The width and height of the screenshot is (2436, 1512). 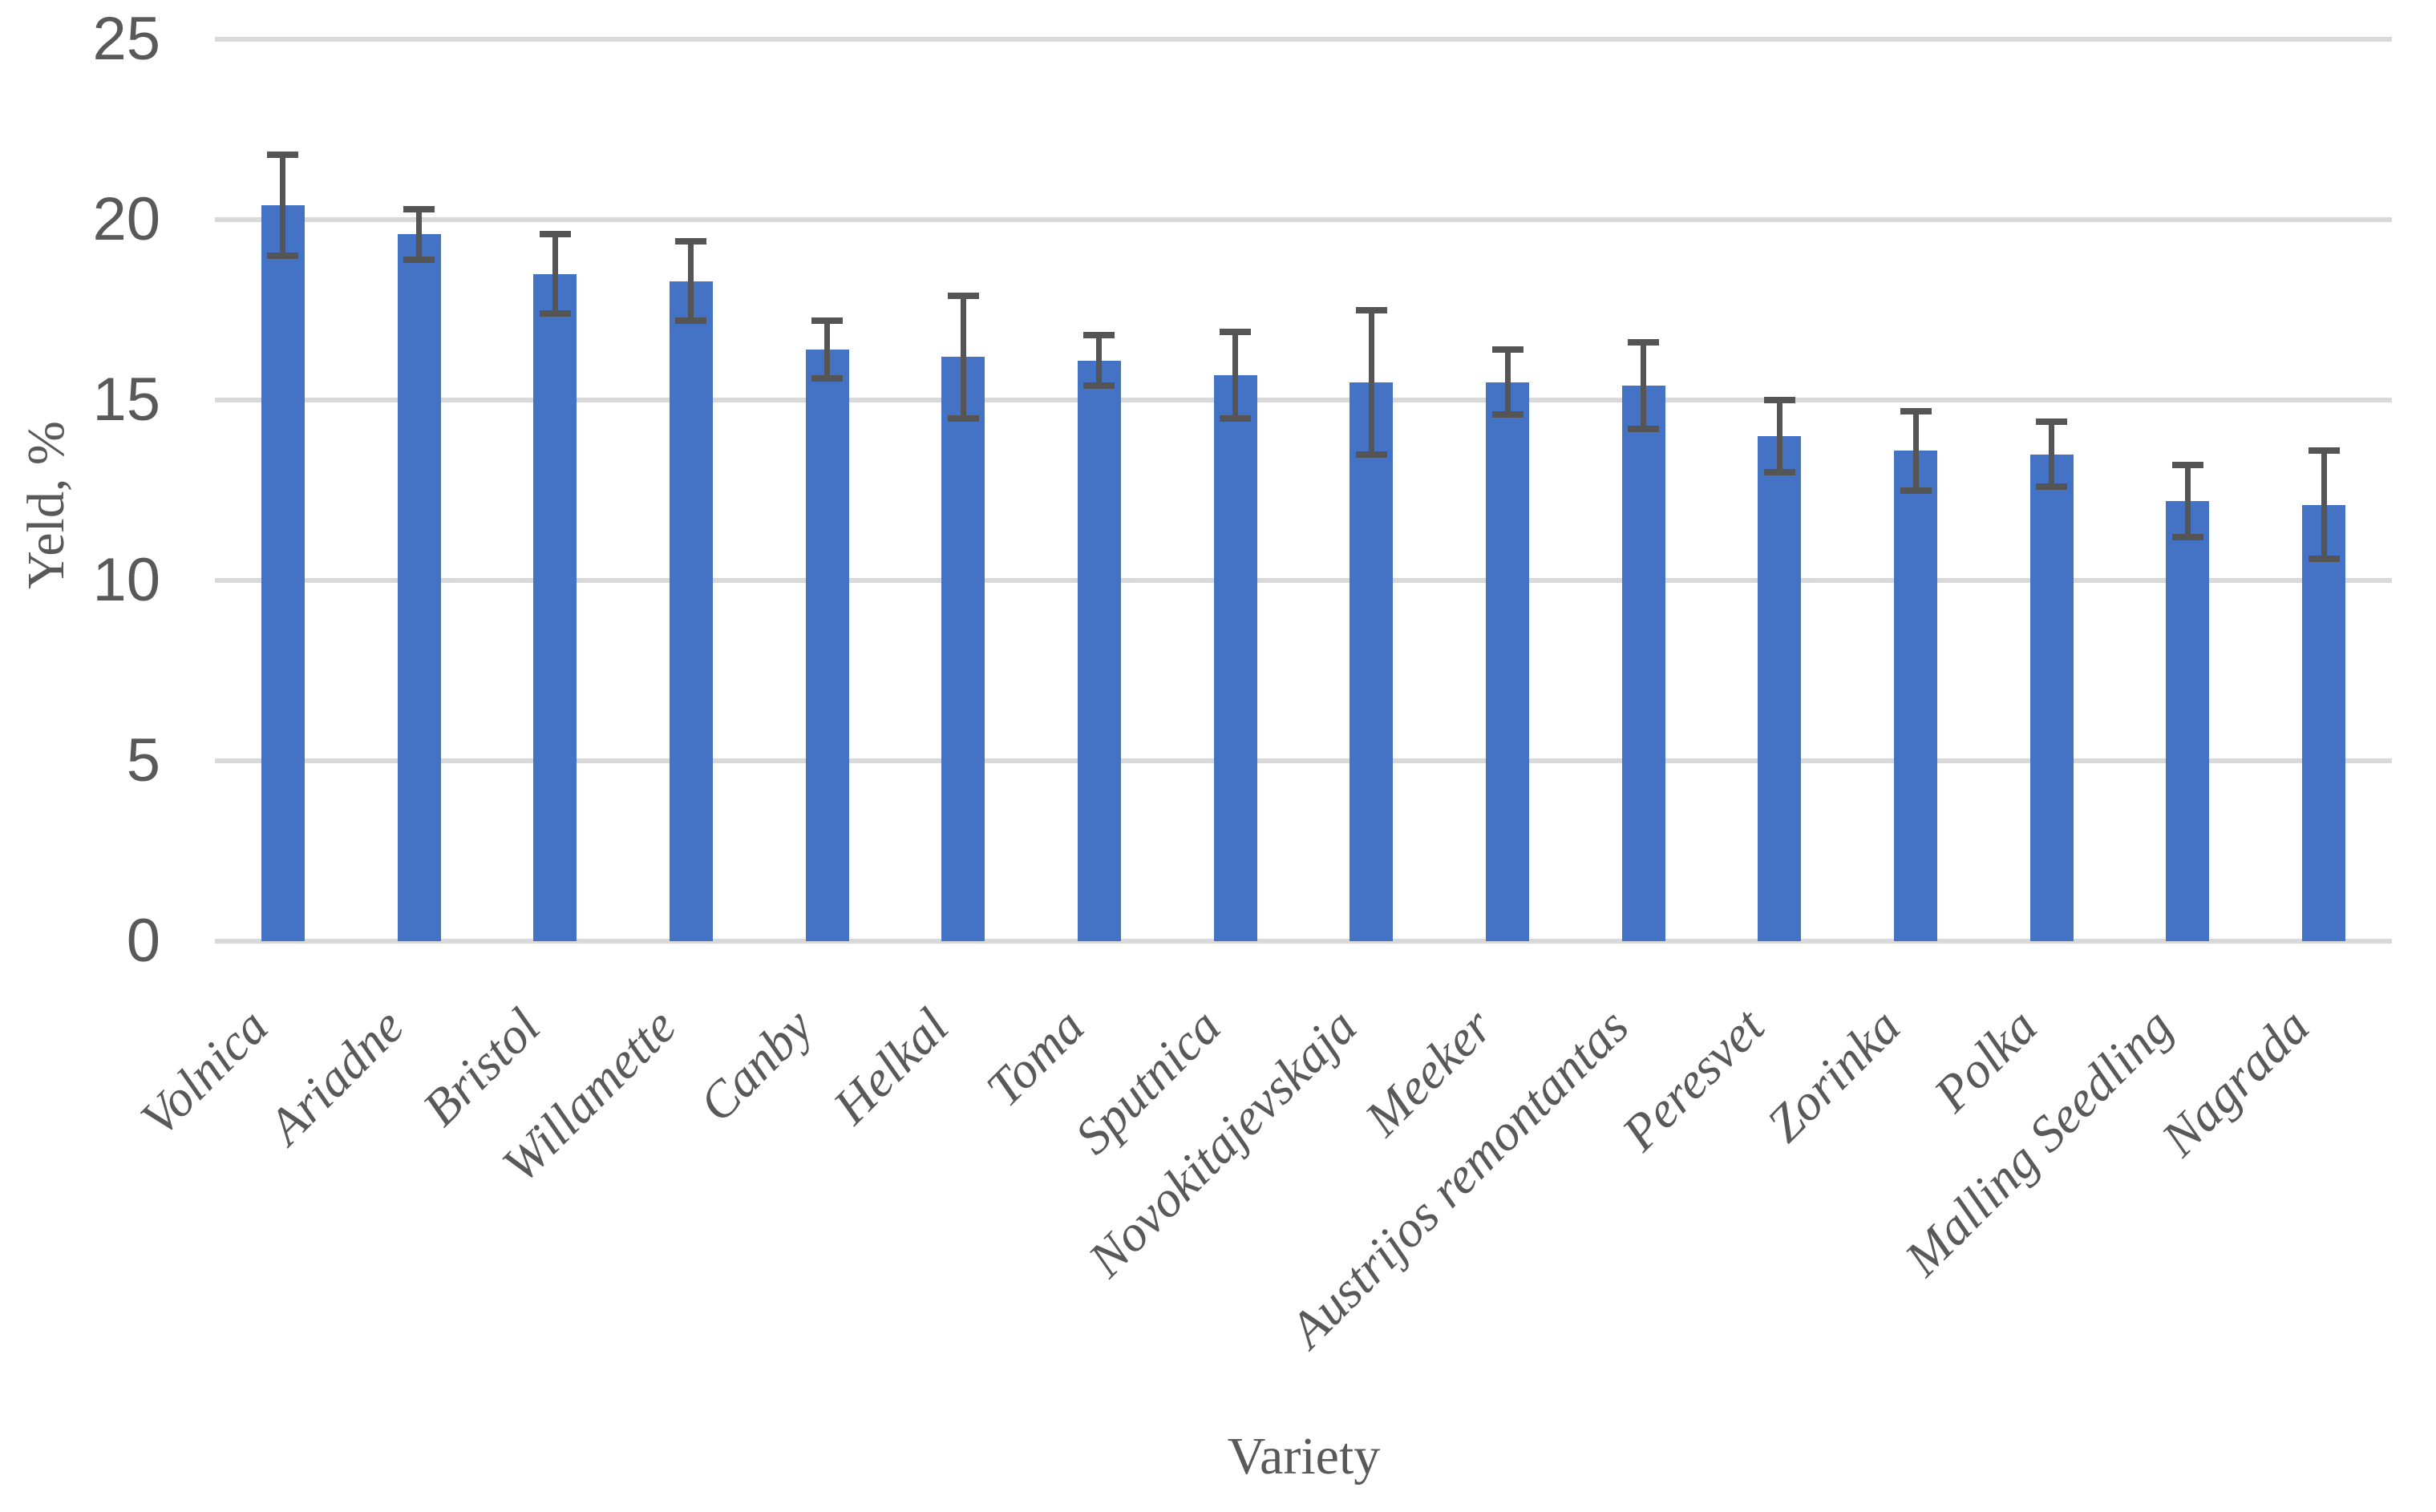 I want to click on error-bar-cap-bottom-meeker, so click(x=1507, y=414).